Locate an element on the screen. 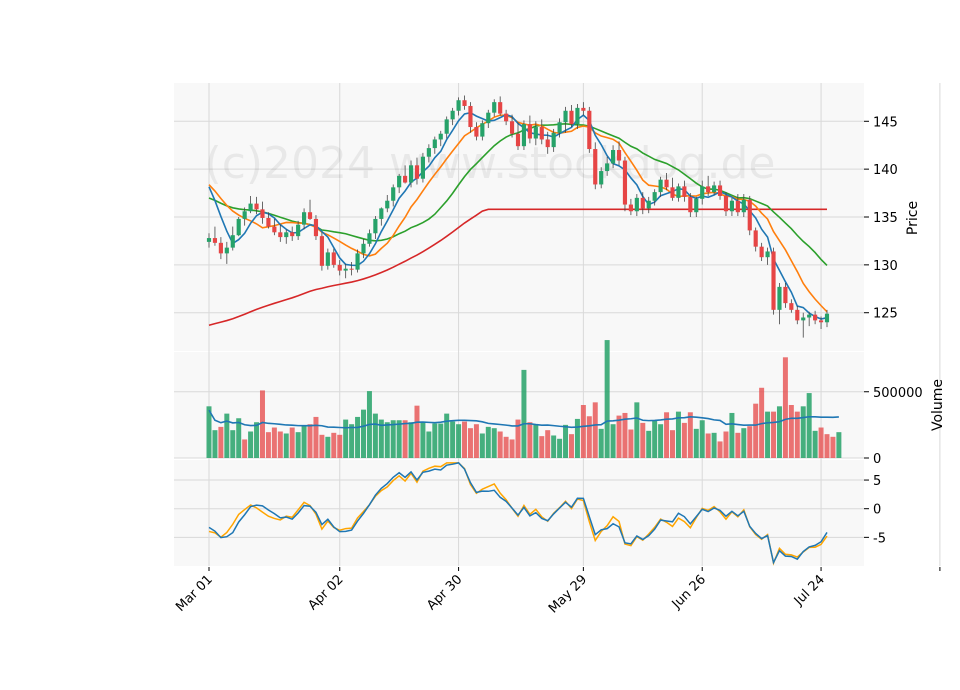 This screenshot has height=690, width=960. watermark-text: (c)2024 www.stockdog.de is located at coordinates (490, 163).